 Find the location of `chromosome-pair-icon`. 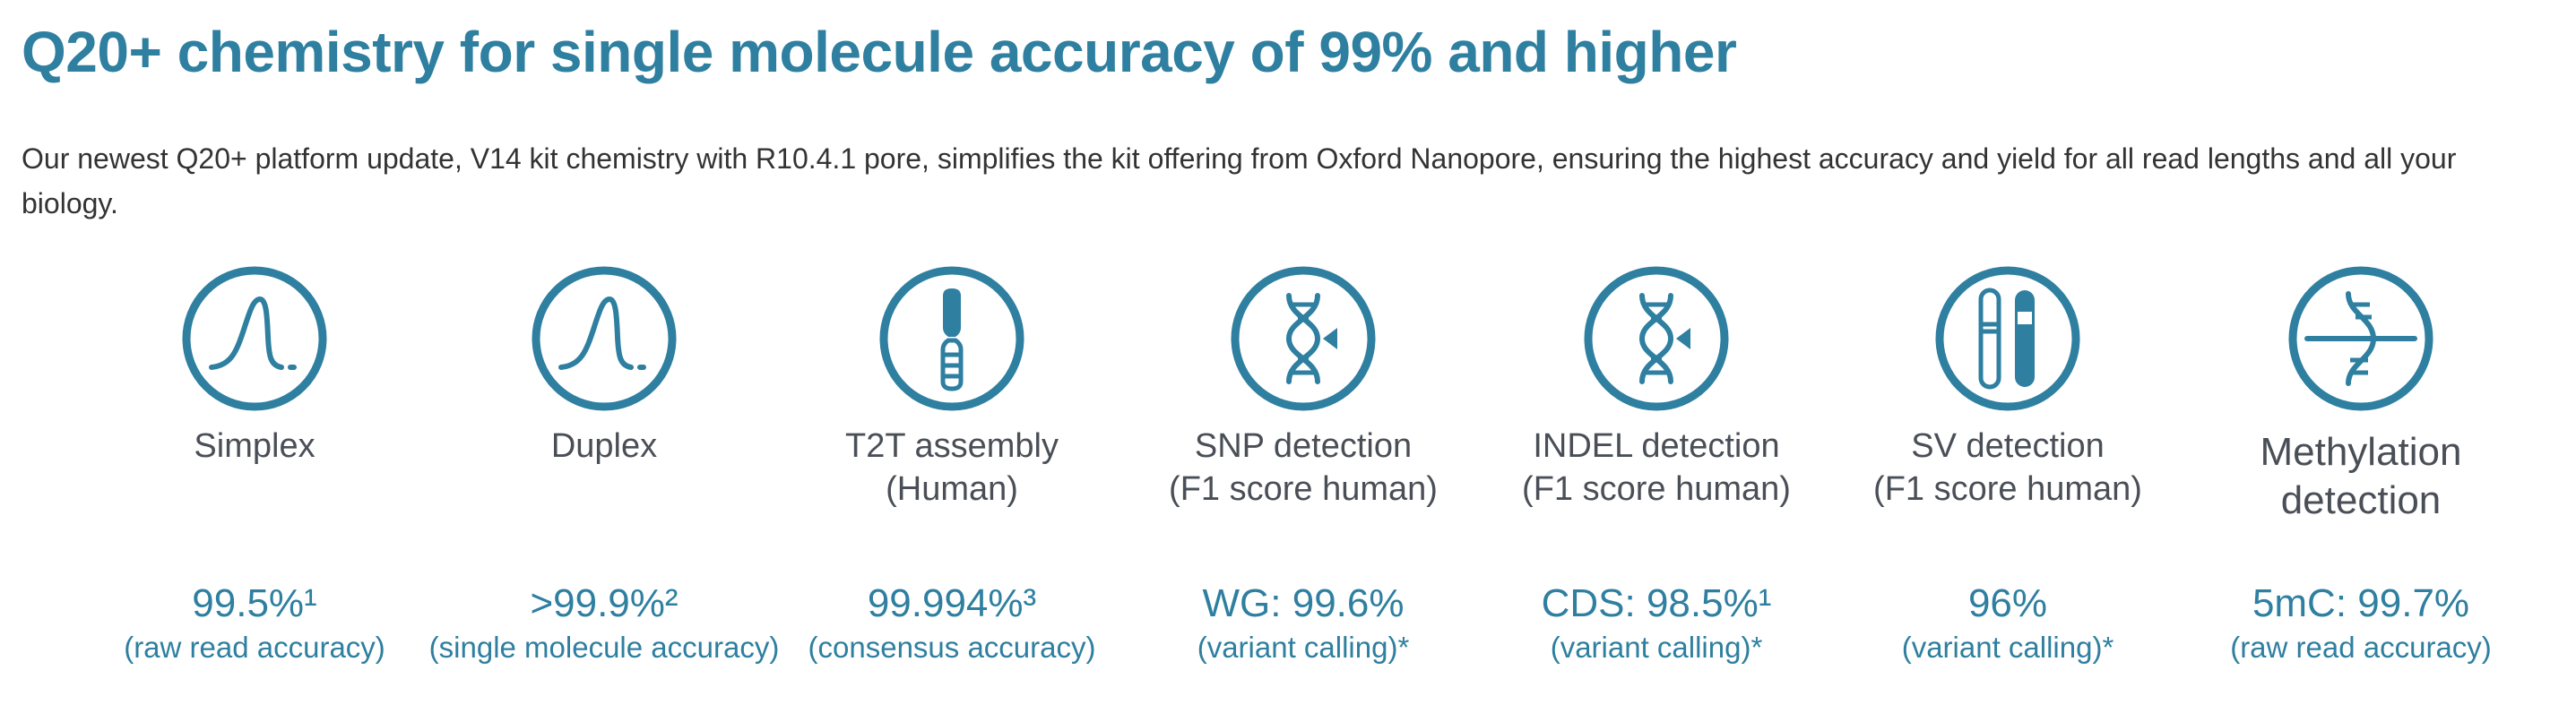

chromosome-pair-icon is located at coordinates (2007, 338).